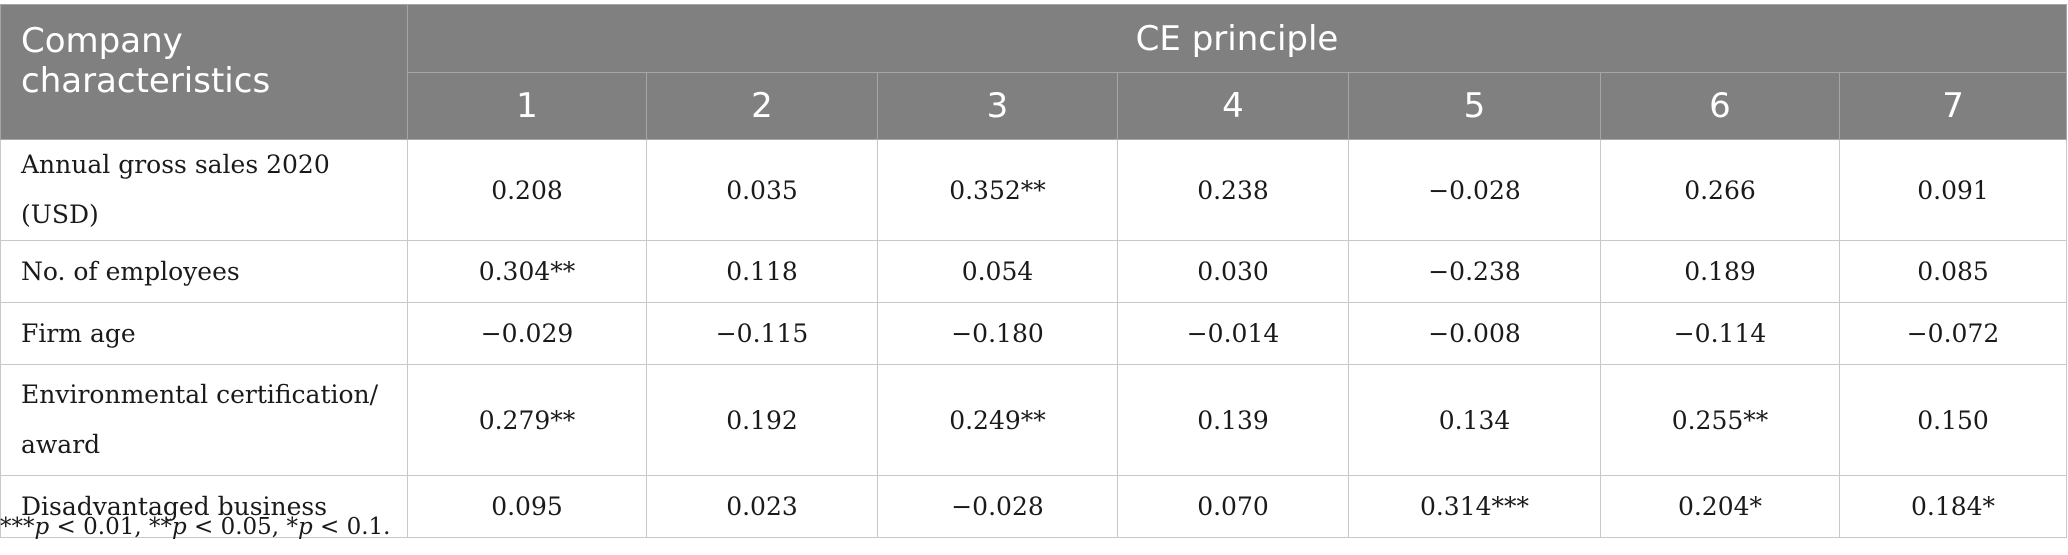  Describe the element at coordinates (527, 190) in the screenshot. I see `table-cell: 0.208` at that location.